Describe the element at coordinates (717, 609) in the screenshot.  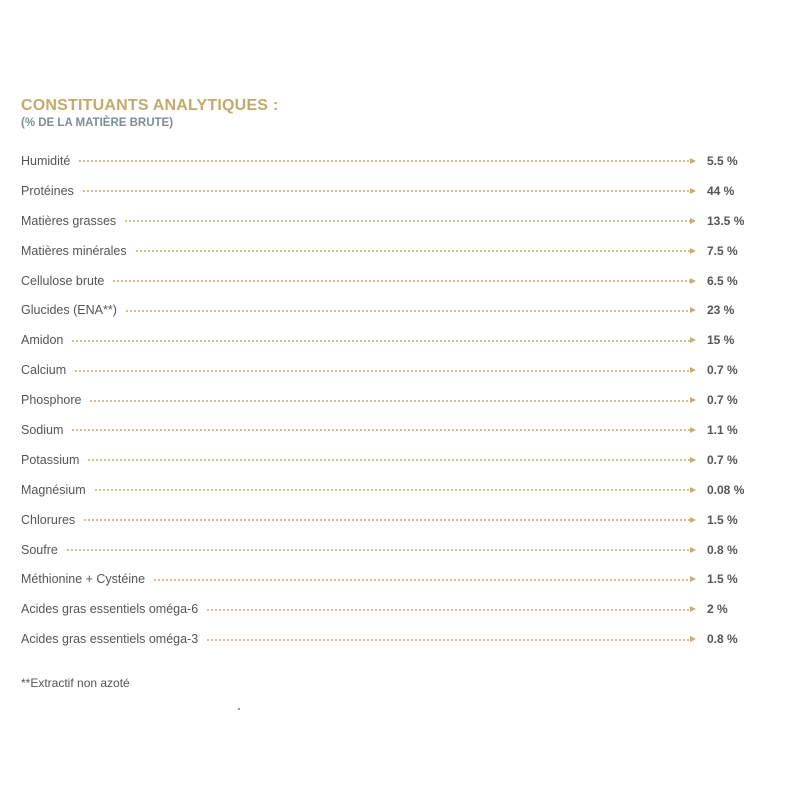
I see `constituent-value: 2 %` at that location.